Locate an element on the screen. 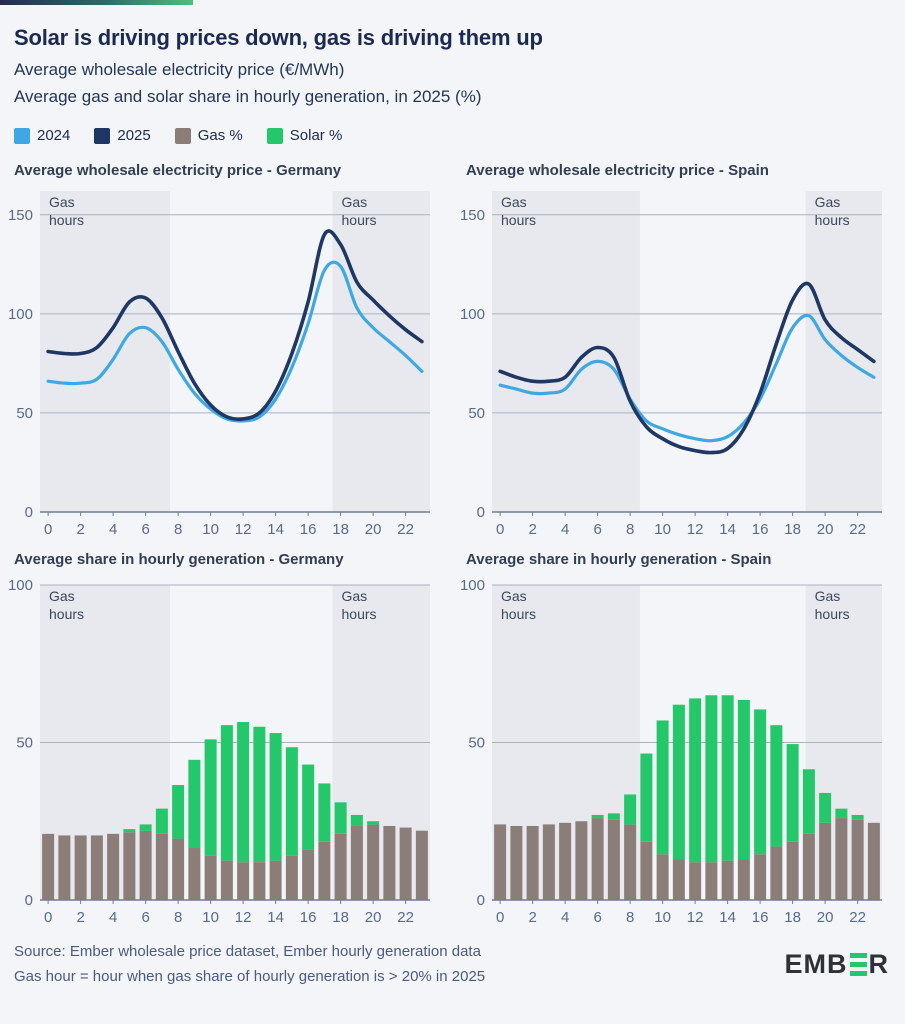  legend-swatch-gas-icon is located at coordinates (182, 135).